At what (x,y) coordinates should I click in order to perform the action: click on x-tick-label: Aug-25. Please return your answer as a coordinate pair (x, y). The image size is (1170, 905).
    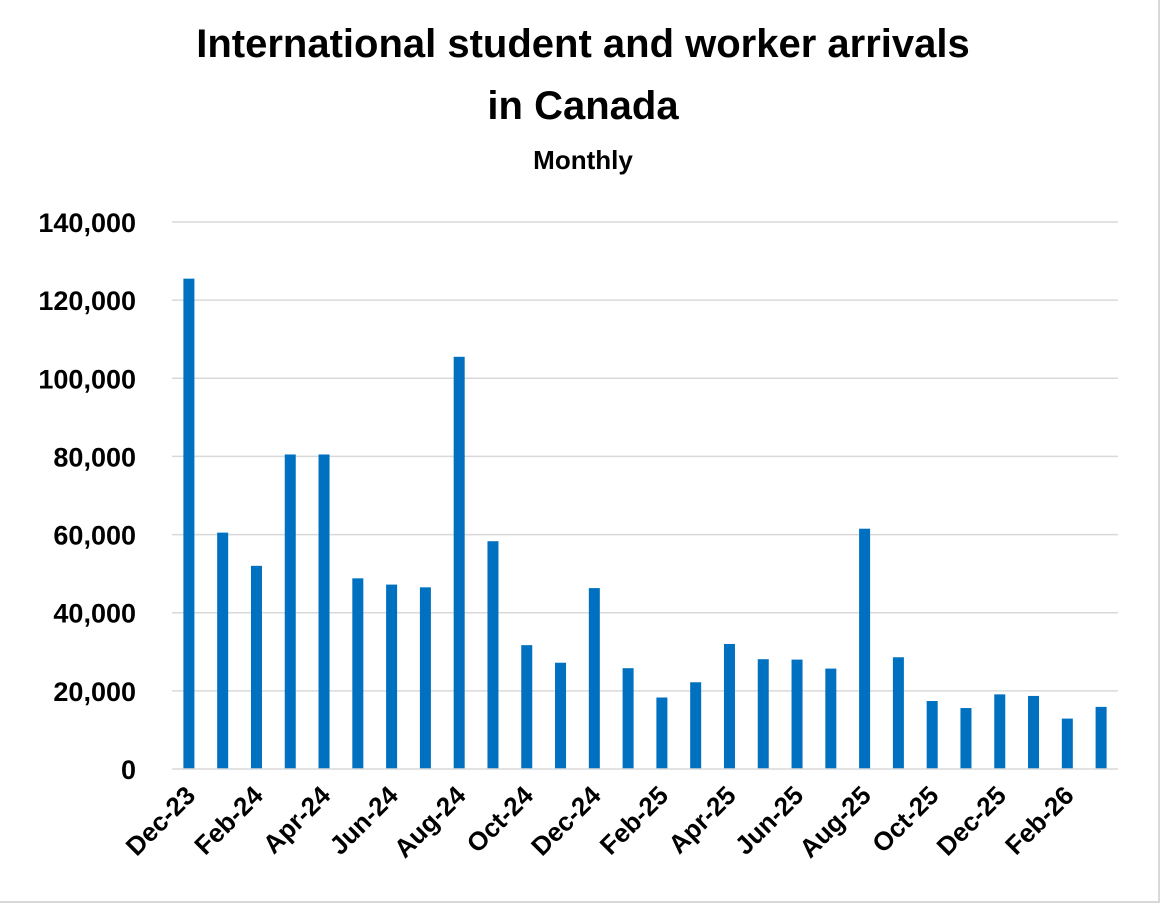
    Looking at the image, I should click on (835, 822).